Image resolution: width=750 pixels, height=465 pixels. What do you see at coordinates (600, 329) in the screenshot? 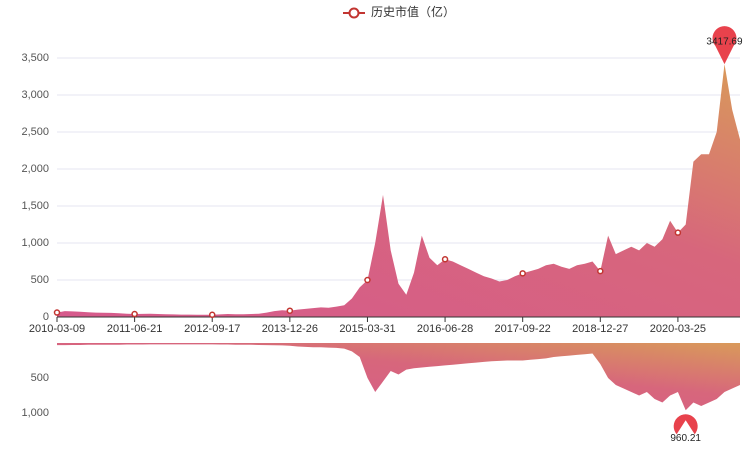
I see `x-tick-label: 2018-12-27` at bounding box center [600, 329].